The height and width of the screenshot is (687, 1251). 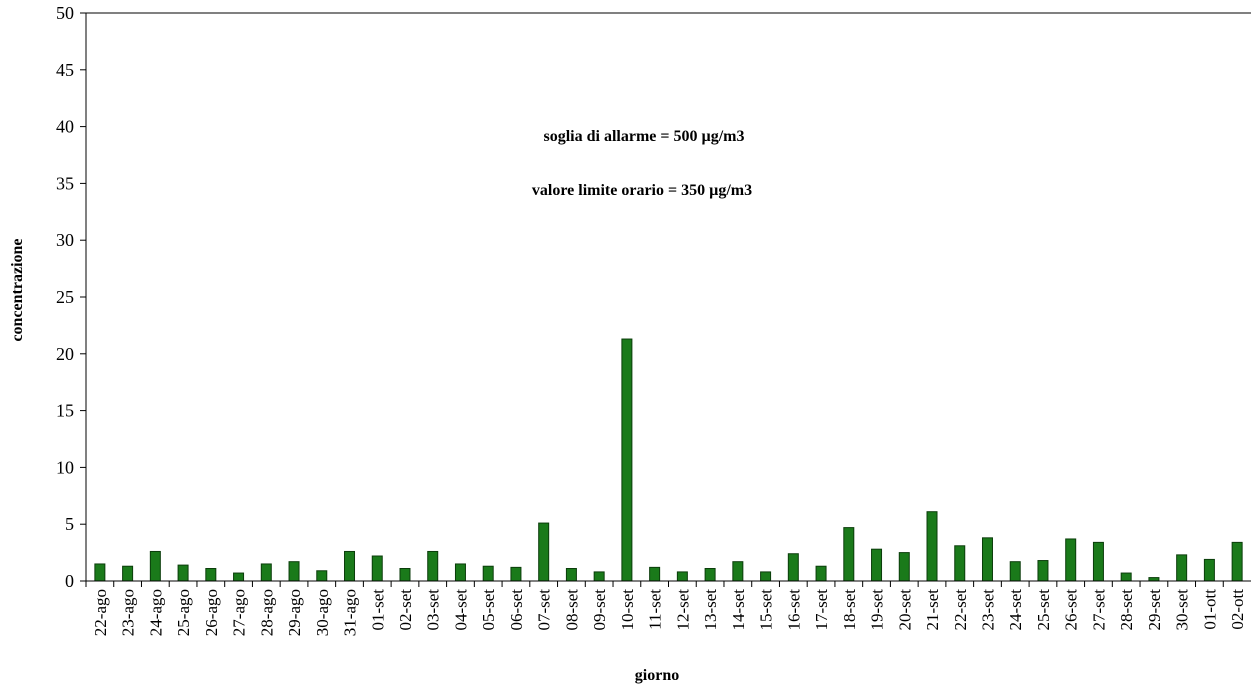 What do you see at coordinates (65, 127) in the screenshot?
I see `y-tick-label: 40` at bounding box center [65, 127].